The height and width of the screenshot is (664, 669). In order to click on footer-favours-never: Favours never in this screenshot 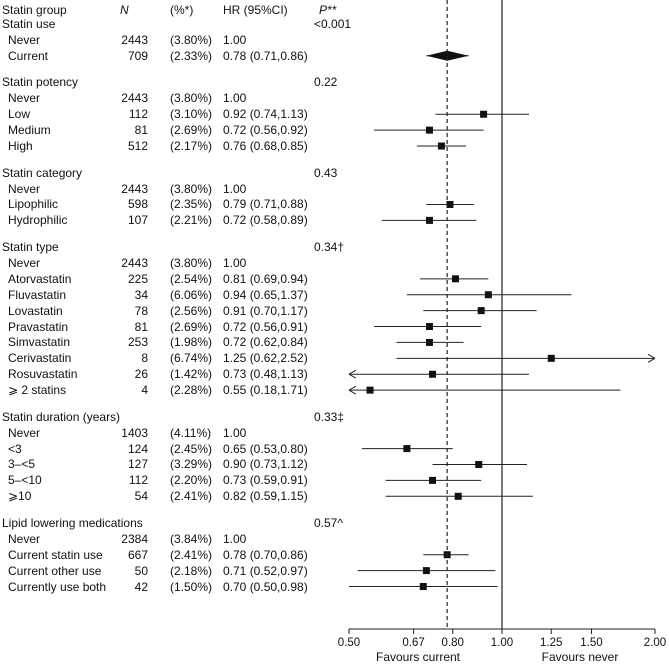, I will do `click(580, 657)`.